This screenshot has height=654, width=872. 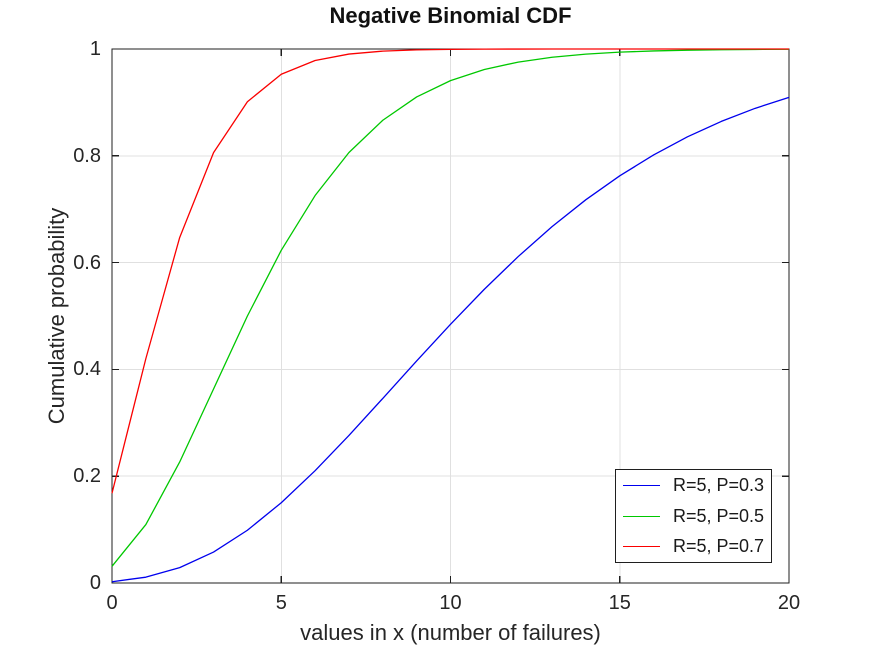 I want to click on y-tick-label: 0.6, so click(x=87, y=262).